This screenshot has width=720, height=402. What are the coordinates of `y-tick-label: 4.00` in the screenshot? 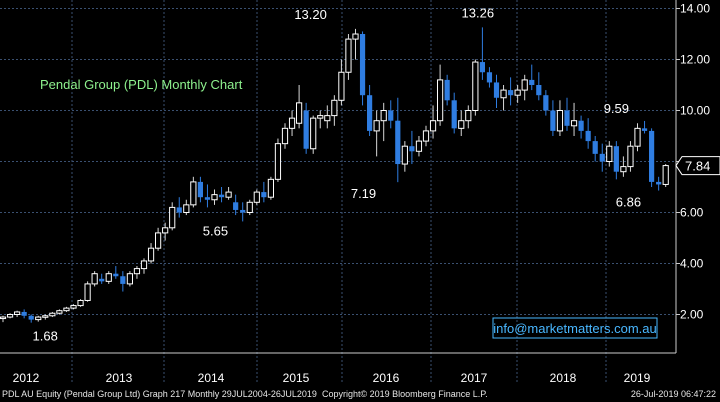 It's located at (692, 264).